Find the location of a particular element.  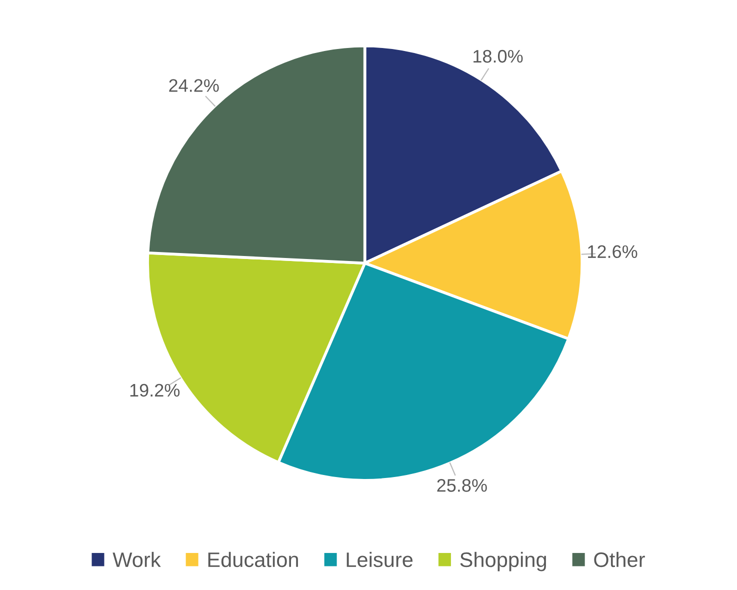

data-label: 19.2% is located at coordinates (155, 390).